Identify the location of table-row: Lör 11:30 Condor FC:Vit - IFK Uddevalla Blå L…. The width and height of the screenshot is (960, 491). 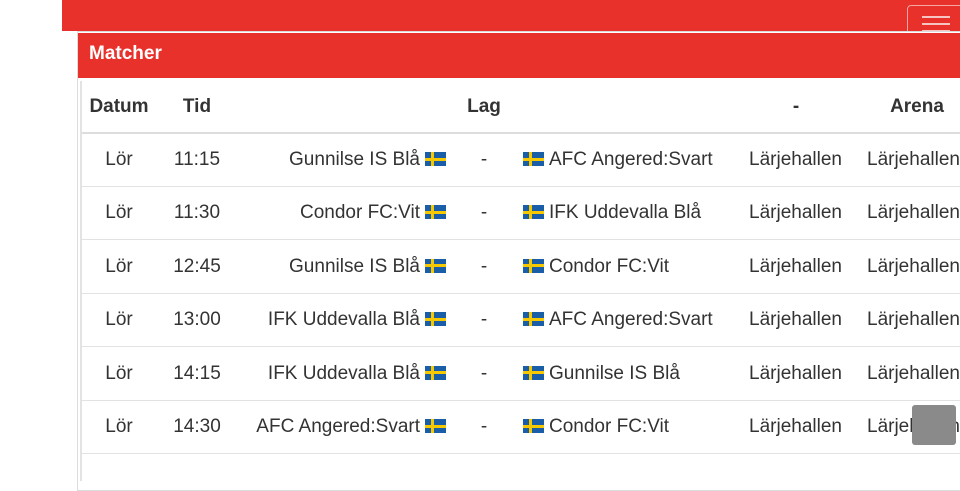
(521, 214).